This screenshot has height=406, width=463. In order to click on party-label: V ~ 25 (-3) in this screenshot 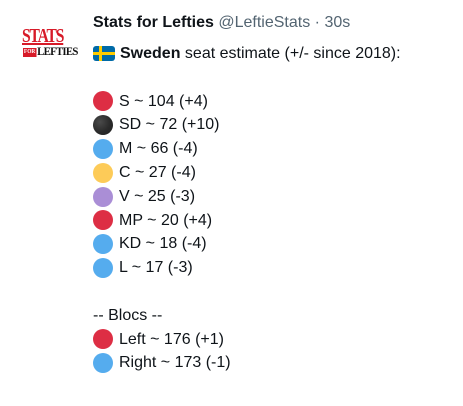, I will do `click(157, 196)`.